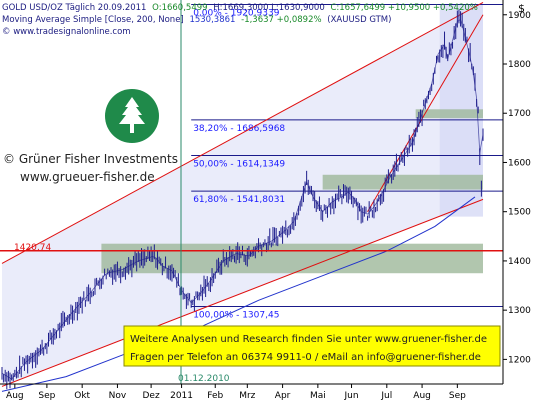 The image size is (538, 407). I want to click on y-tick-label: 1300, so click(519, 311).